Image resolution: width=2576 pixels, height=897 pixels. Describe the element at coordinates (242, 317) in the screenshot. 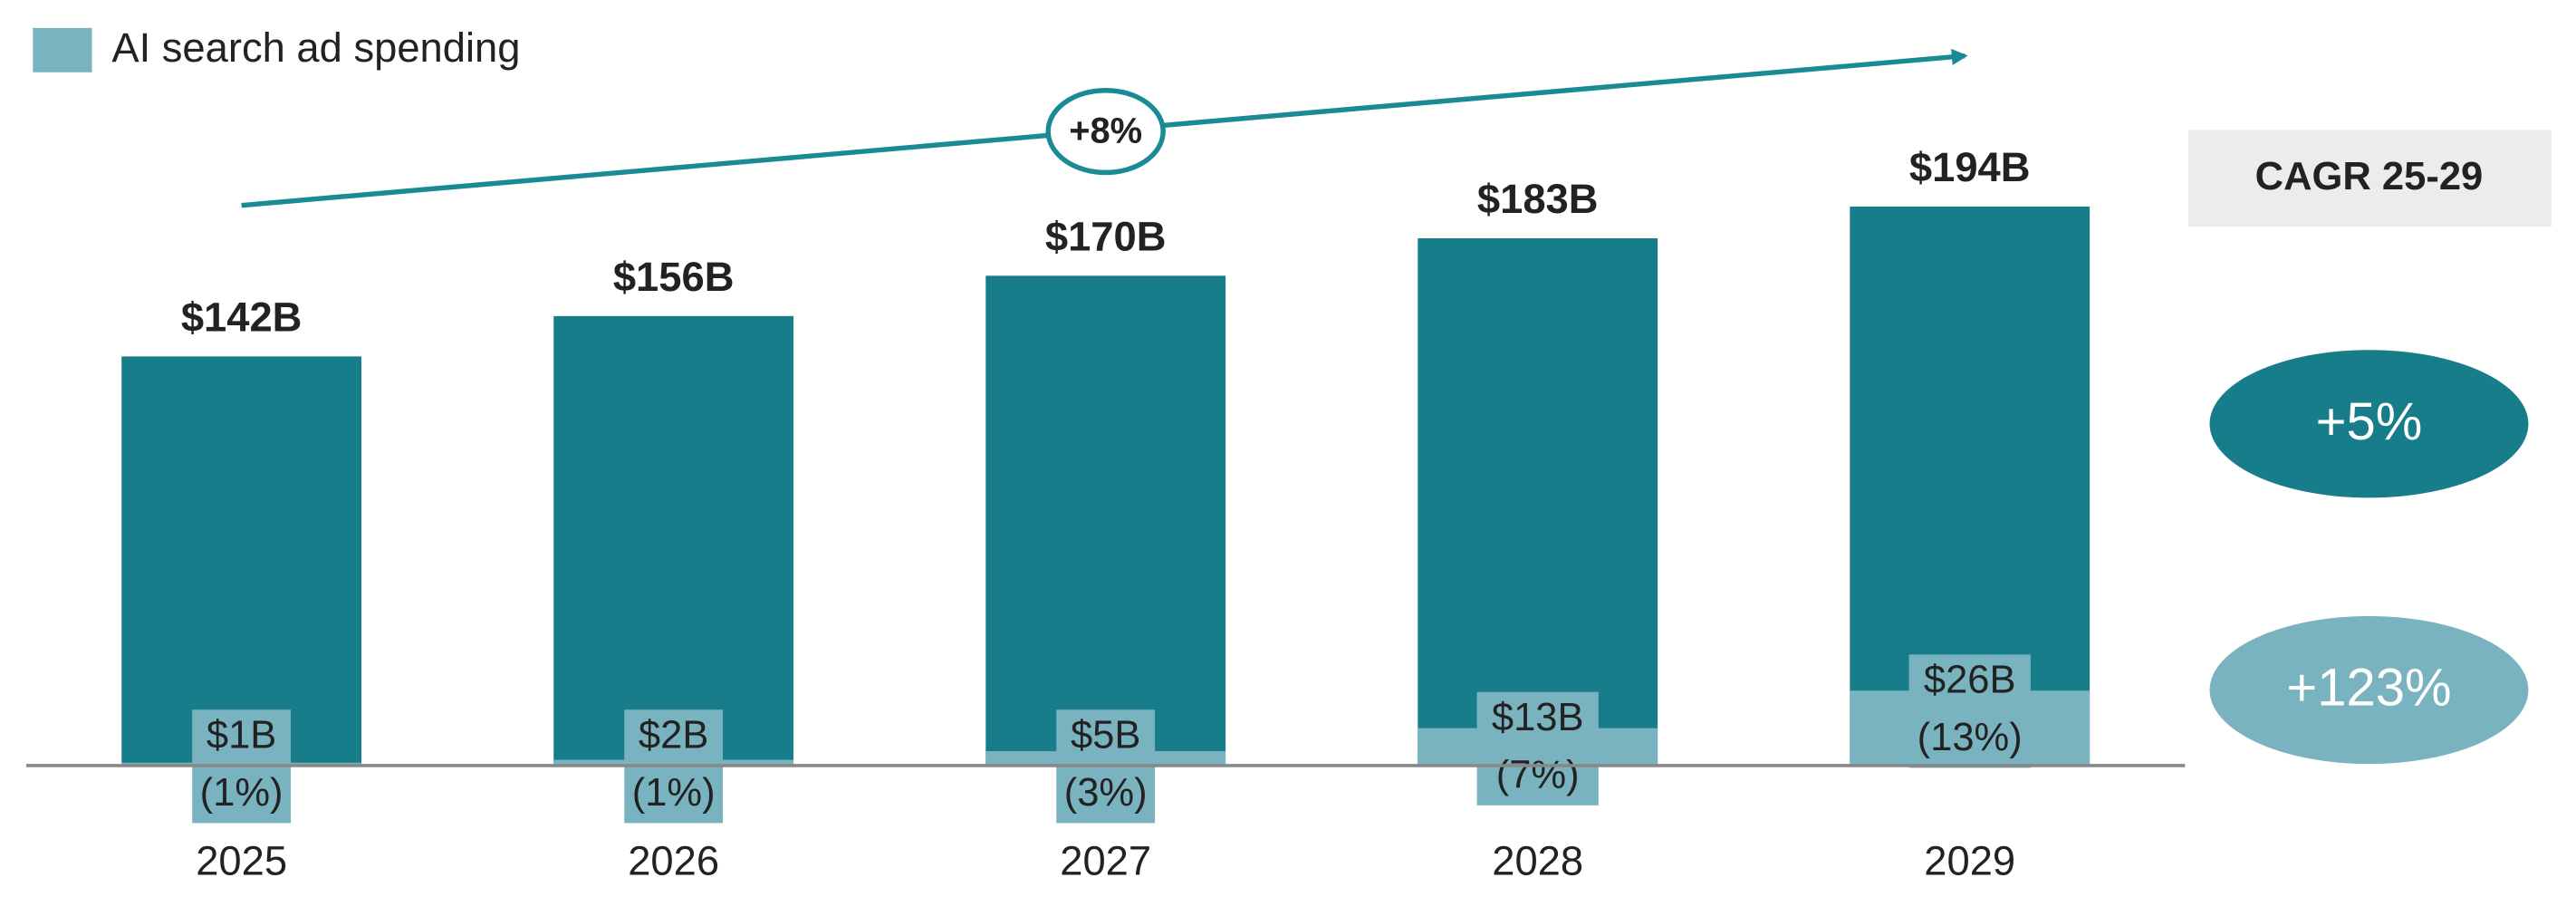

I see `total-label: $142B` at that location.